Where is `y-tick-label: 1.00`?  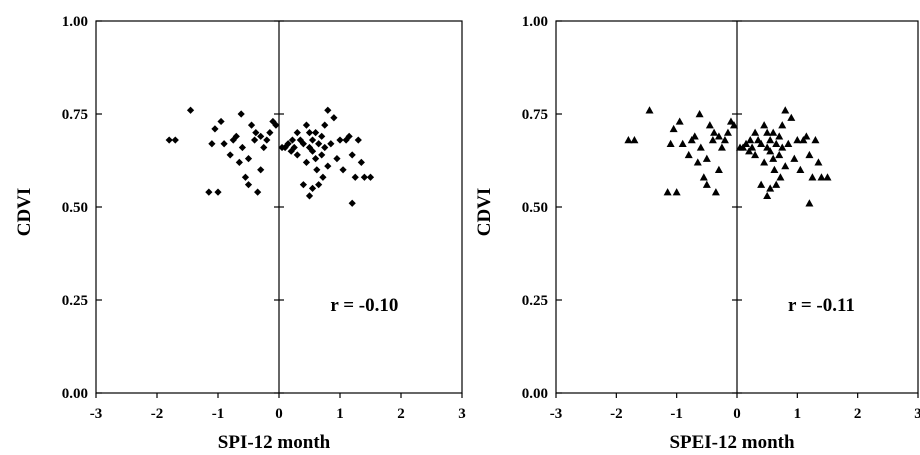
y-tick-label: 1.00 is located at coordinates (75, 22).